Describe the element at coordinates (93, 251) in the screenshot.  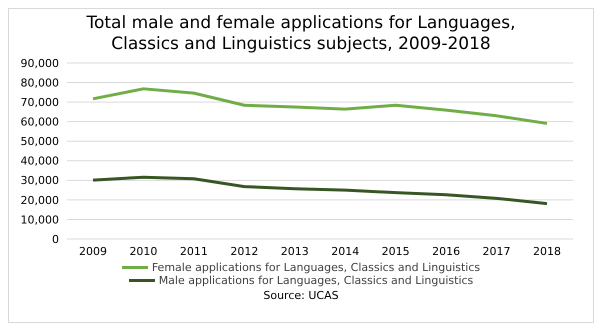
I see `x-tick-label: 2009` at that location.